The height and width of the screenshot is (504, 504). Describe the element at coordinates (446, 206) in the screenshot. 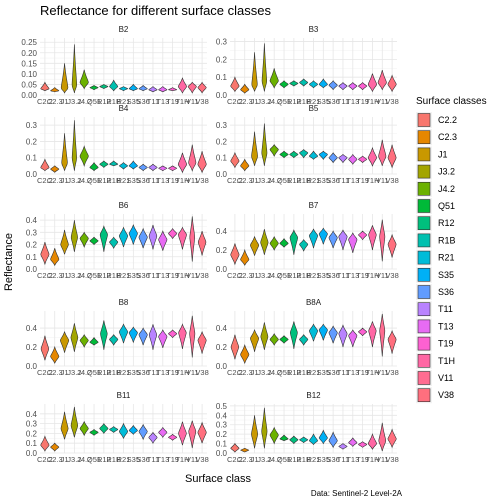

I see `legend-label: Q51` at that location.